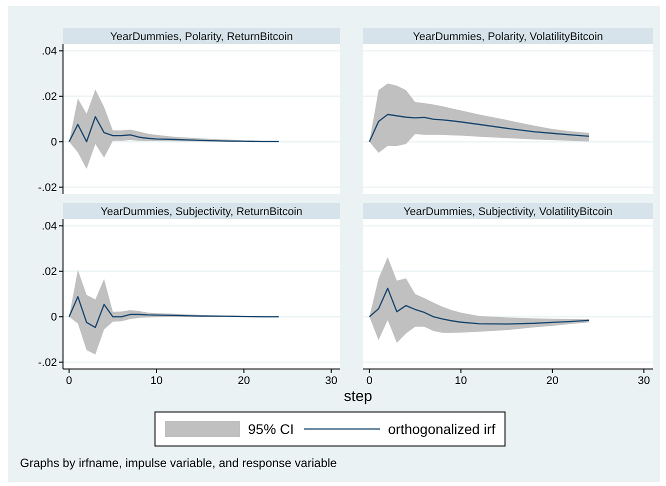  What do you see at coordinates (508, 212) in the screenshot?
I see `chart-title: YearDummies, Subjectivity, VolatilityBitcoin` at bounding box center [508, 212].